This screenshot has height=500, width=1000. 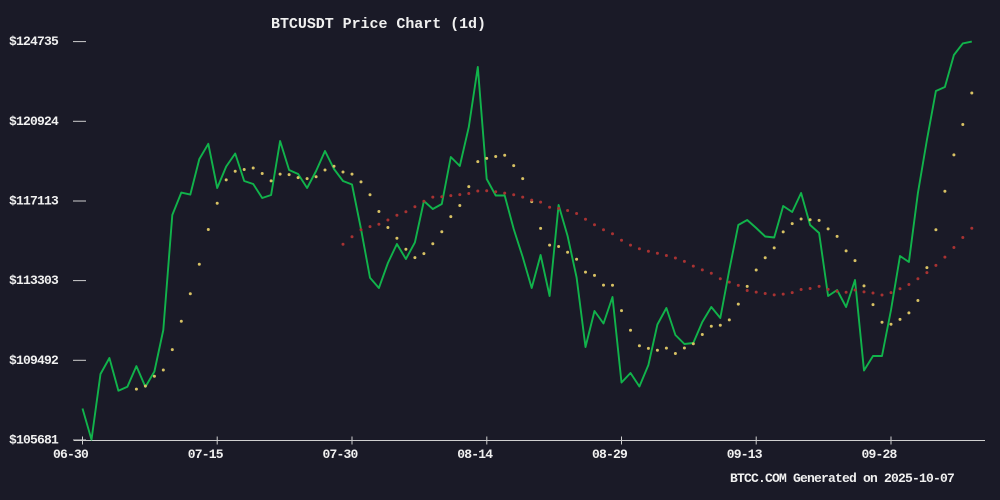 What do you see at coordinates (842, 478) in the screenshot?
I see `svg-text:BTCC.COM Generated on 2025-10-: BTCC.COM Generated on 2025-10-07` at bounding box center [842, 478].